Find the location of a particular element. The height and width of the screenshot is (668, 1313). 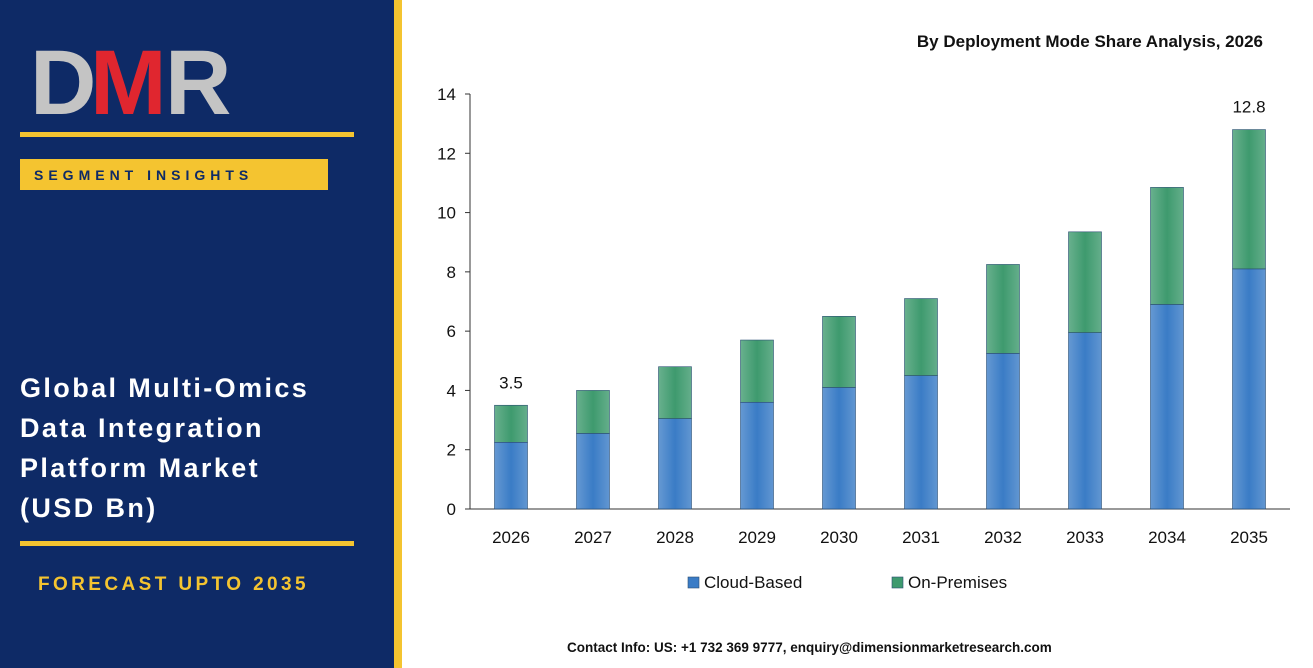

bar-cloud-based-2032 is located at coordinates (1003, 431).